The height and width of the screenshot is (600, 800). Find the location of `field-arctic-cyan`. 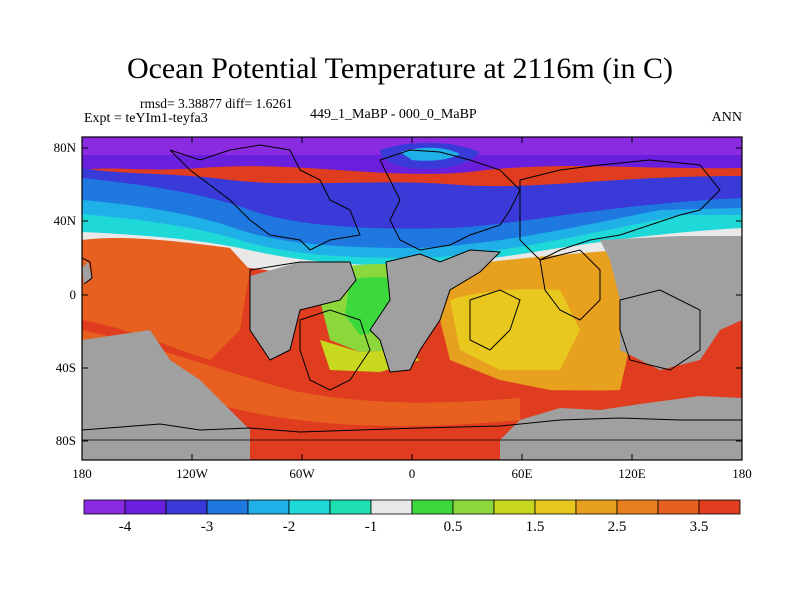

field-arctic-cyan is located at coordinates (430, 154).